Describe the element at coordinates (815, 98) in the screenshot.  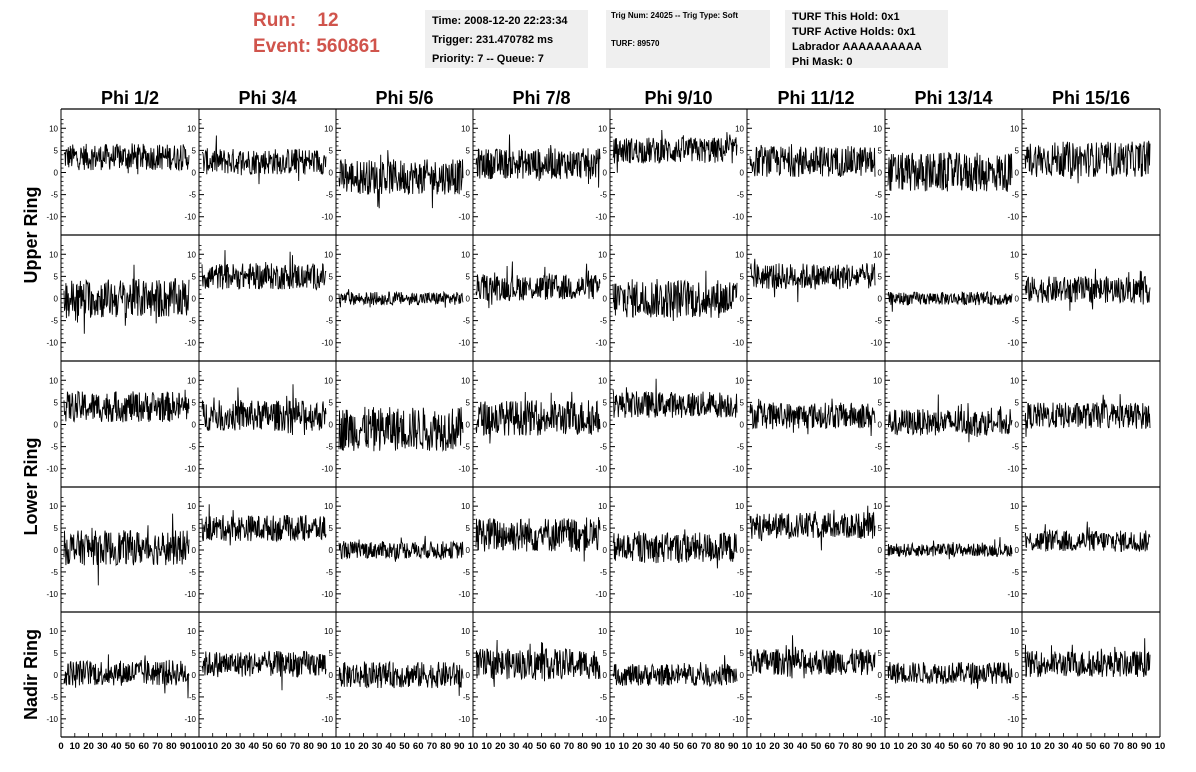
I see `column-title: Phi 11/12` at that location.